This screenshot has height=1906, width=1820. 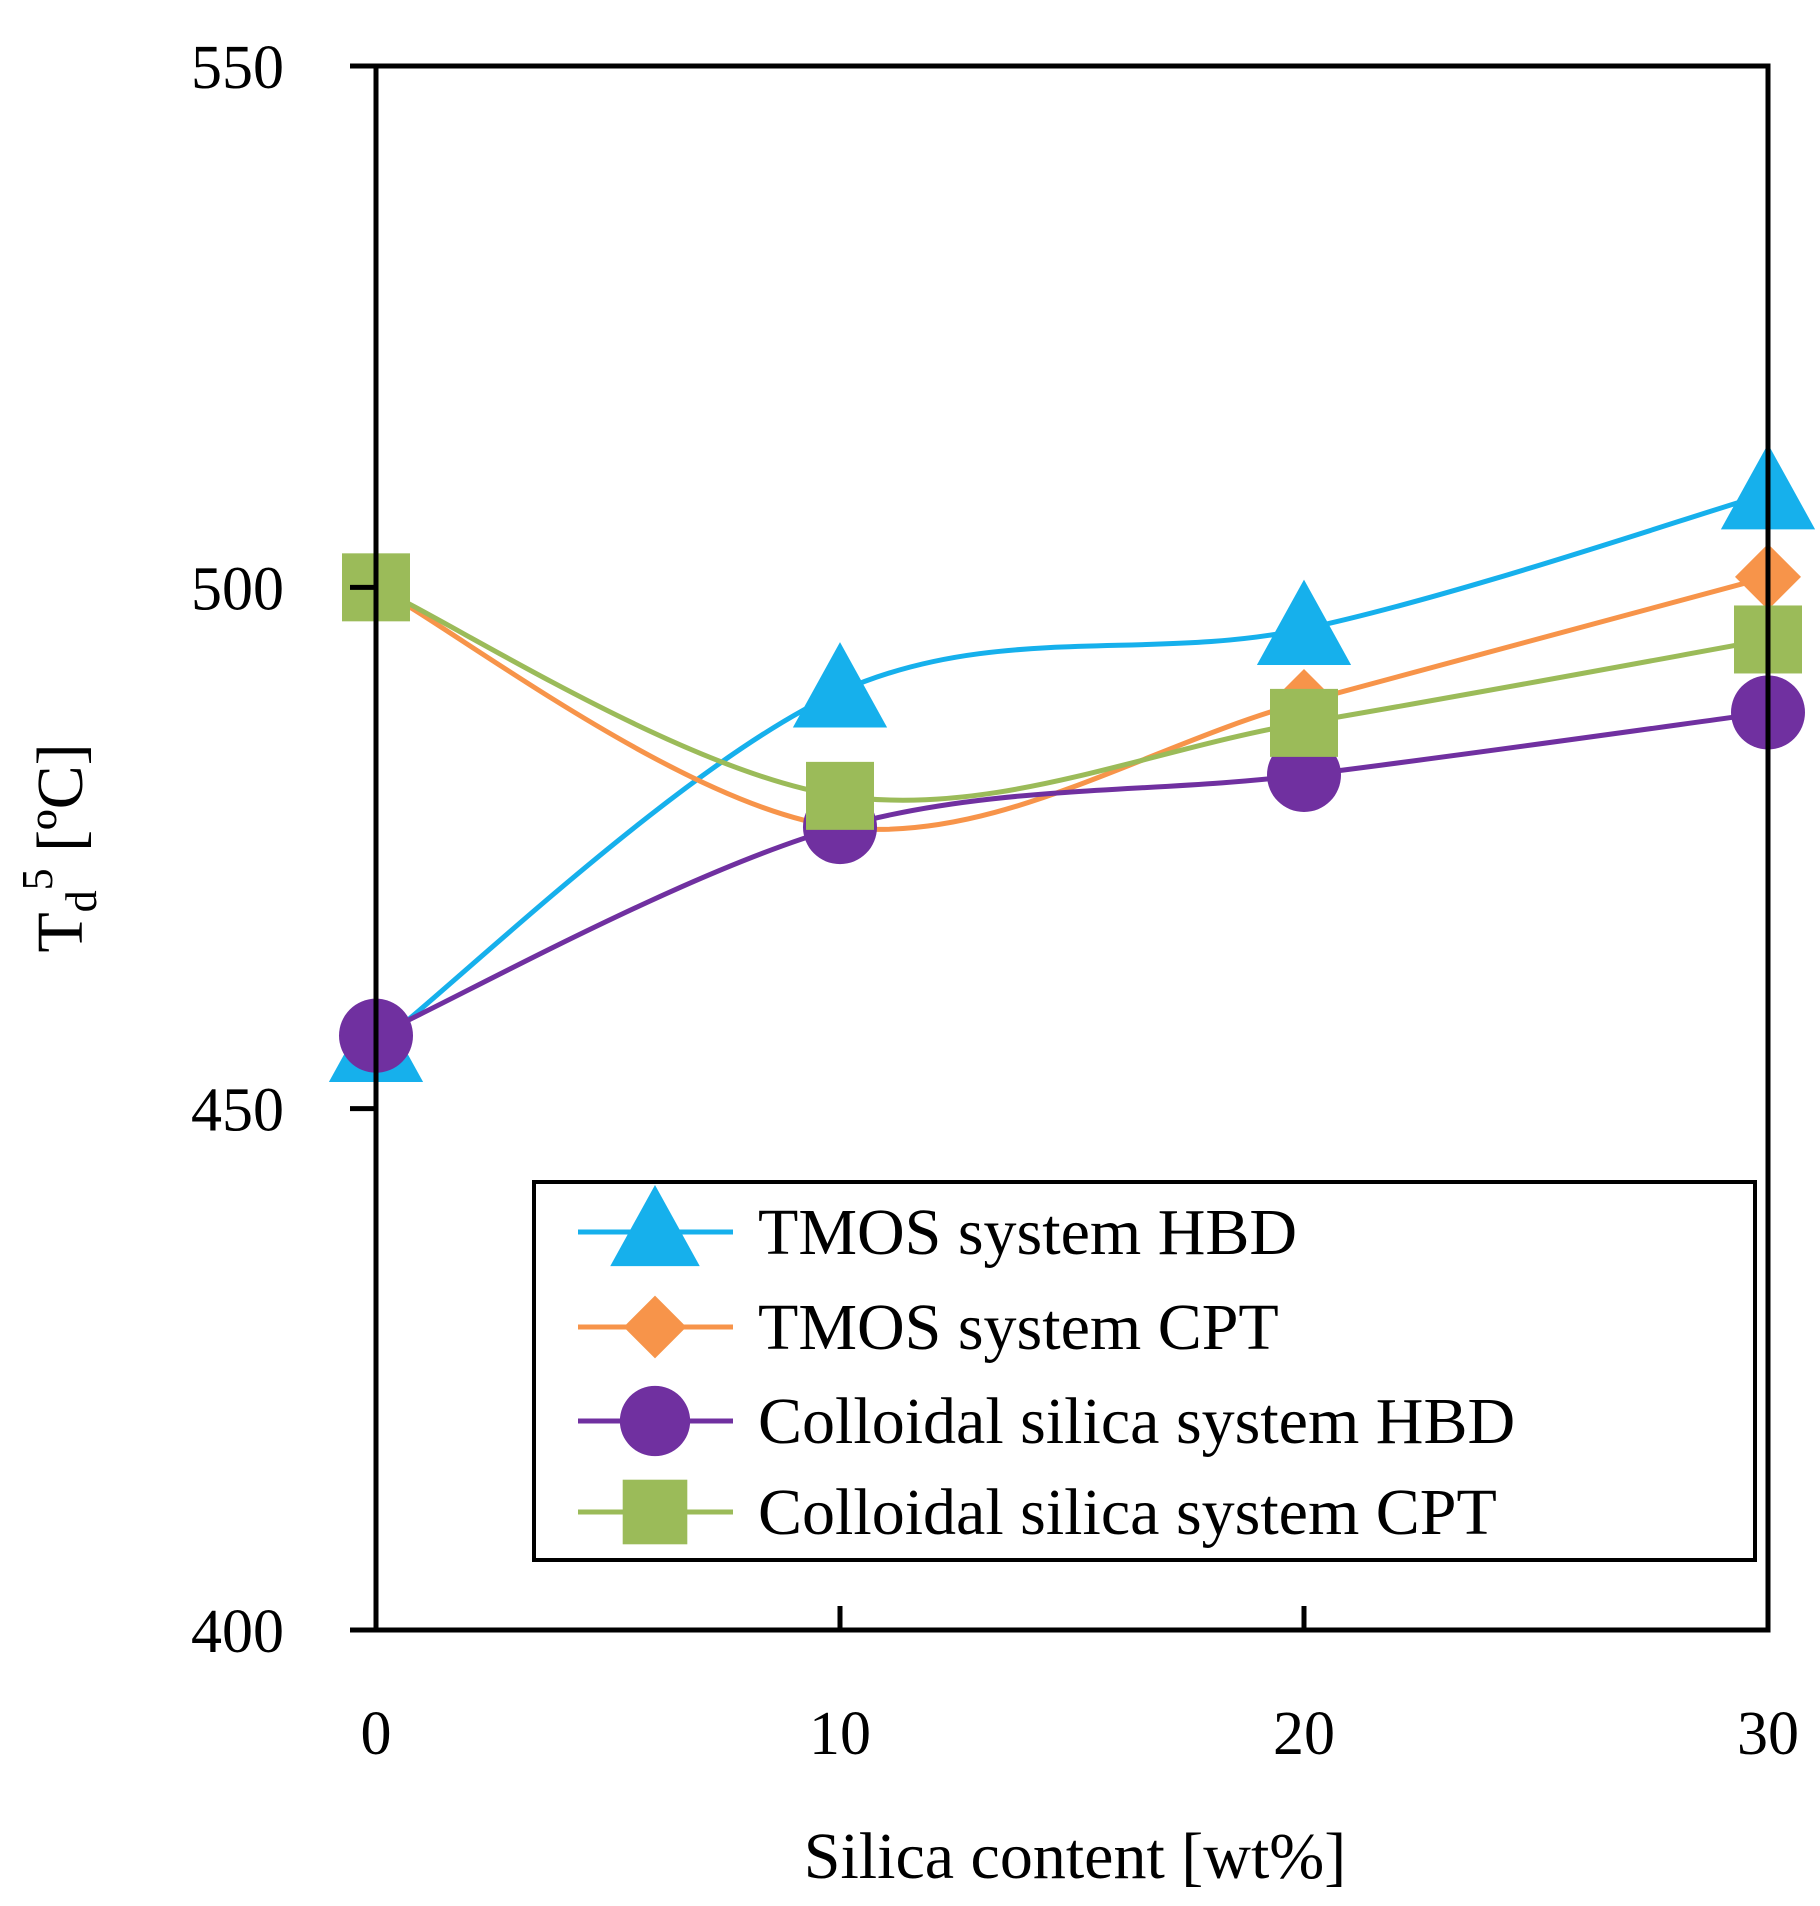 I want to click on legend-item: Colloidal silica system HBD, so click(x=1046, y=1421).